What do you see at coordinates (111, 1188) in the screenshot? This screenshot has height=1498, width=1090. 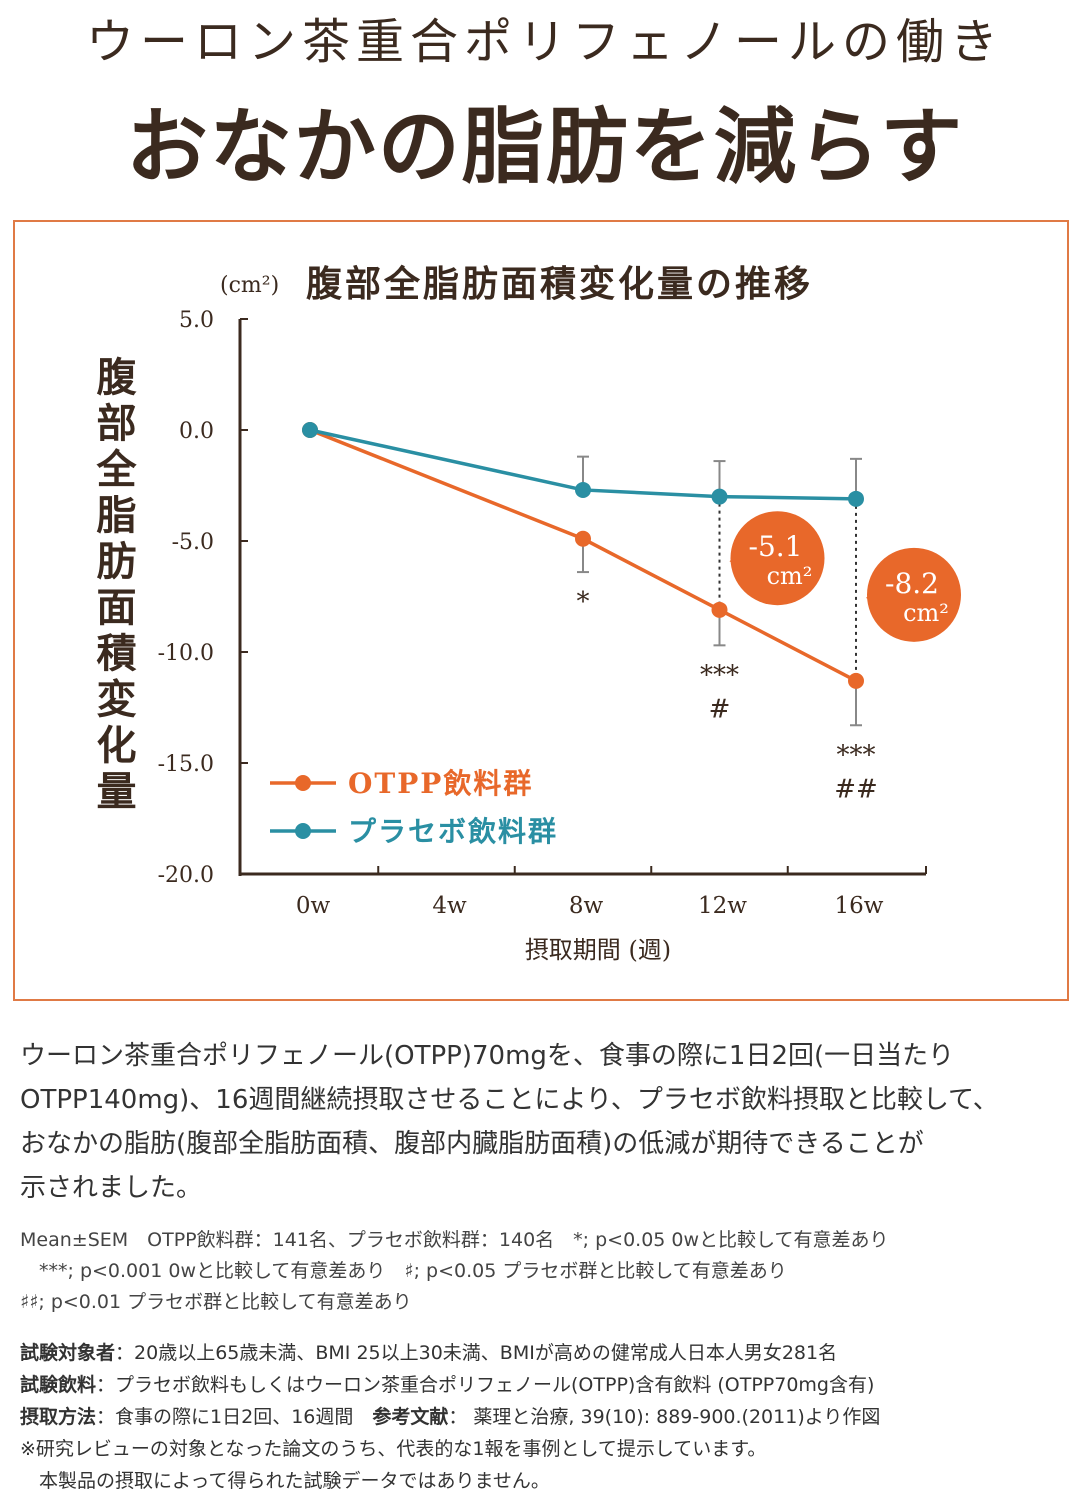 I see `description-line: 示されました。` at bounding box center [111, 1188].